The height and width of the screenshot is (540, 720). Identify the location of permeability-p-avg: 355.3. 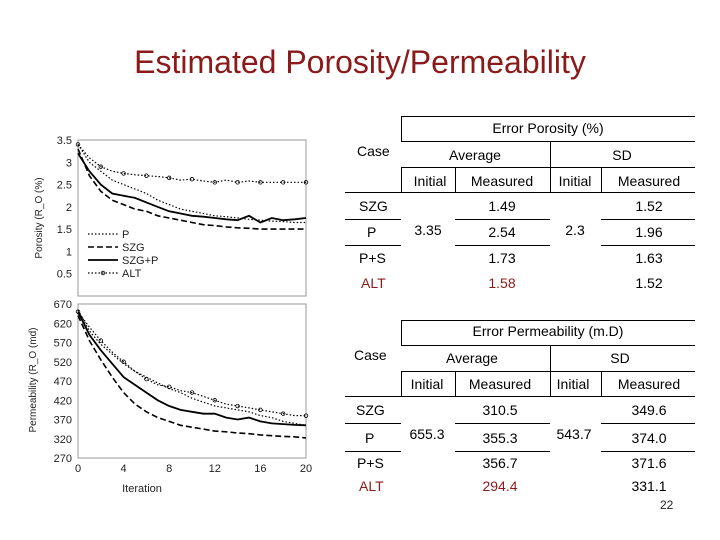
(500, 438).